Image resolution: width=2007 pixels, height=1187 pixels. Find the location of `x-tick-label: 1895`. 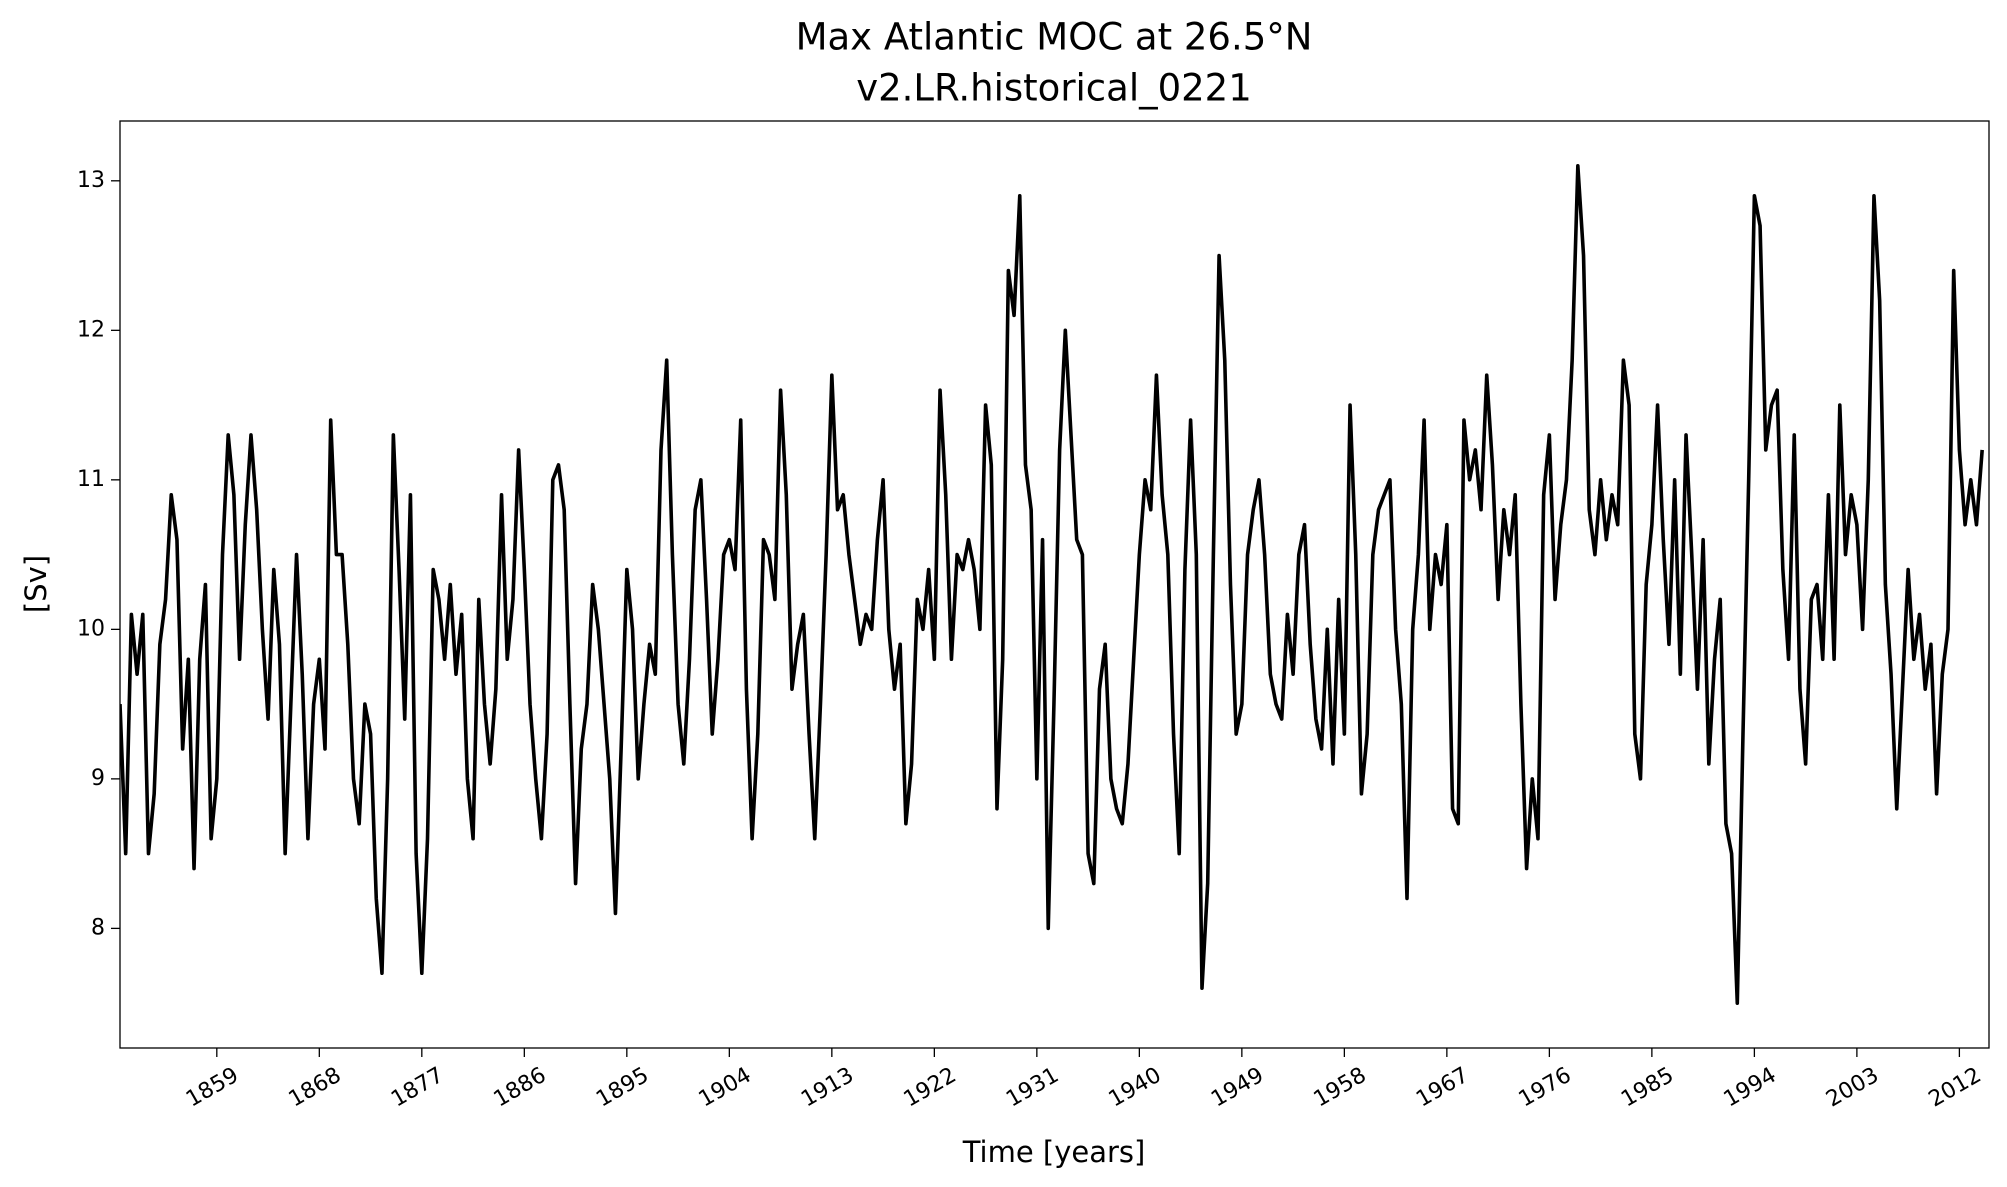

x-tick-label: 1895 is located at coordinates (622, 1088).